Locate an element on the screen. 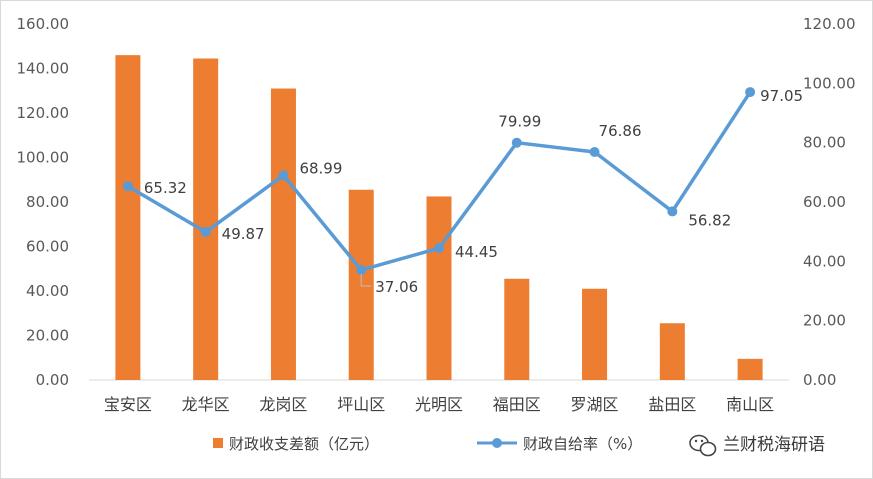  left-tick-label: 60.00 is located at coordinates (47, 247).